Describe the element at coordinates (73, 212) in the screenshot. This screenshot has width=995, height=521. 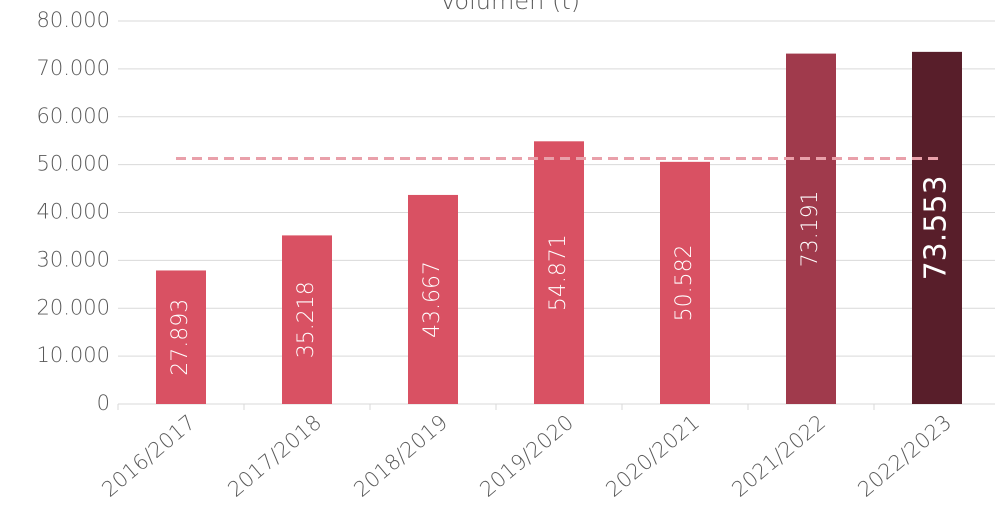
I see `y-tick-label: 40.000` at that location.